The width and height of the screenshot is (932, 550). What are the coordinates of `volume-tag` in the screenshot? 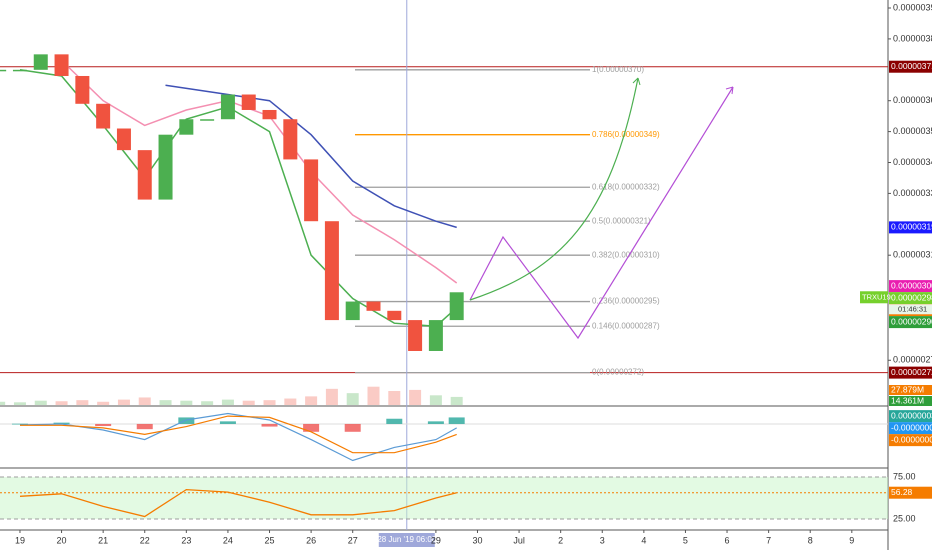 It's located at (910, 401).